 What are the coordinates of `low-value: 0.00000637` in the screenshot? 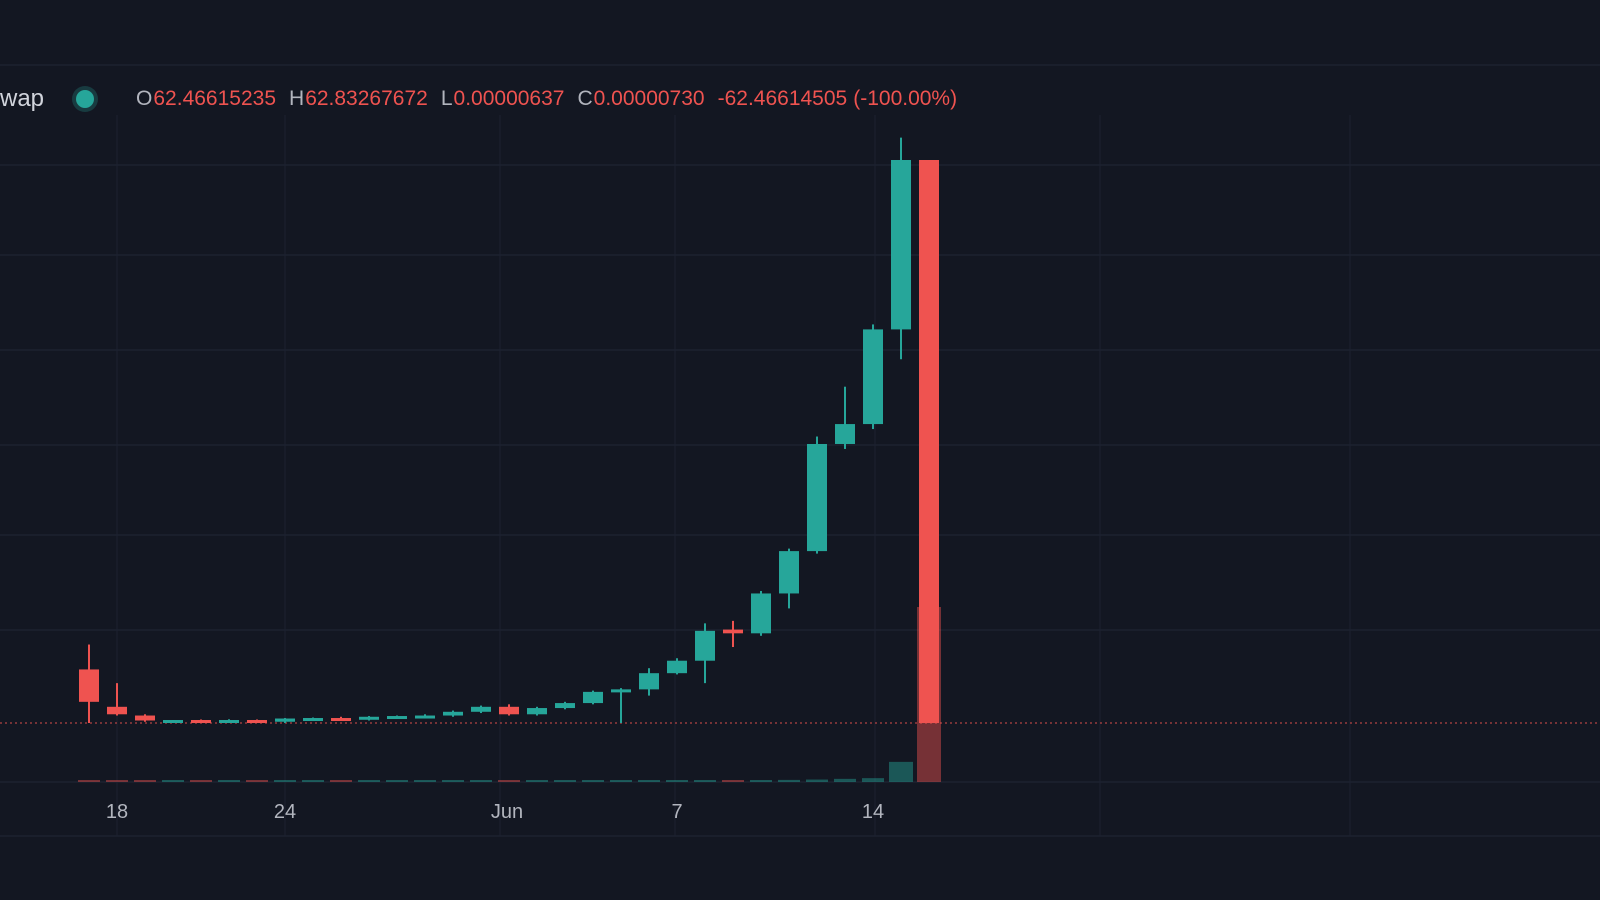 It's located at (509, 98).